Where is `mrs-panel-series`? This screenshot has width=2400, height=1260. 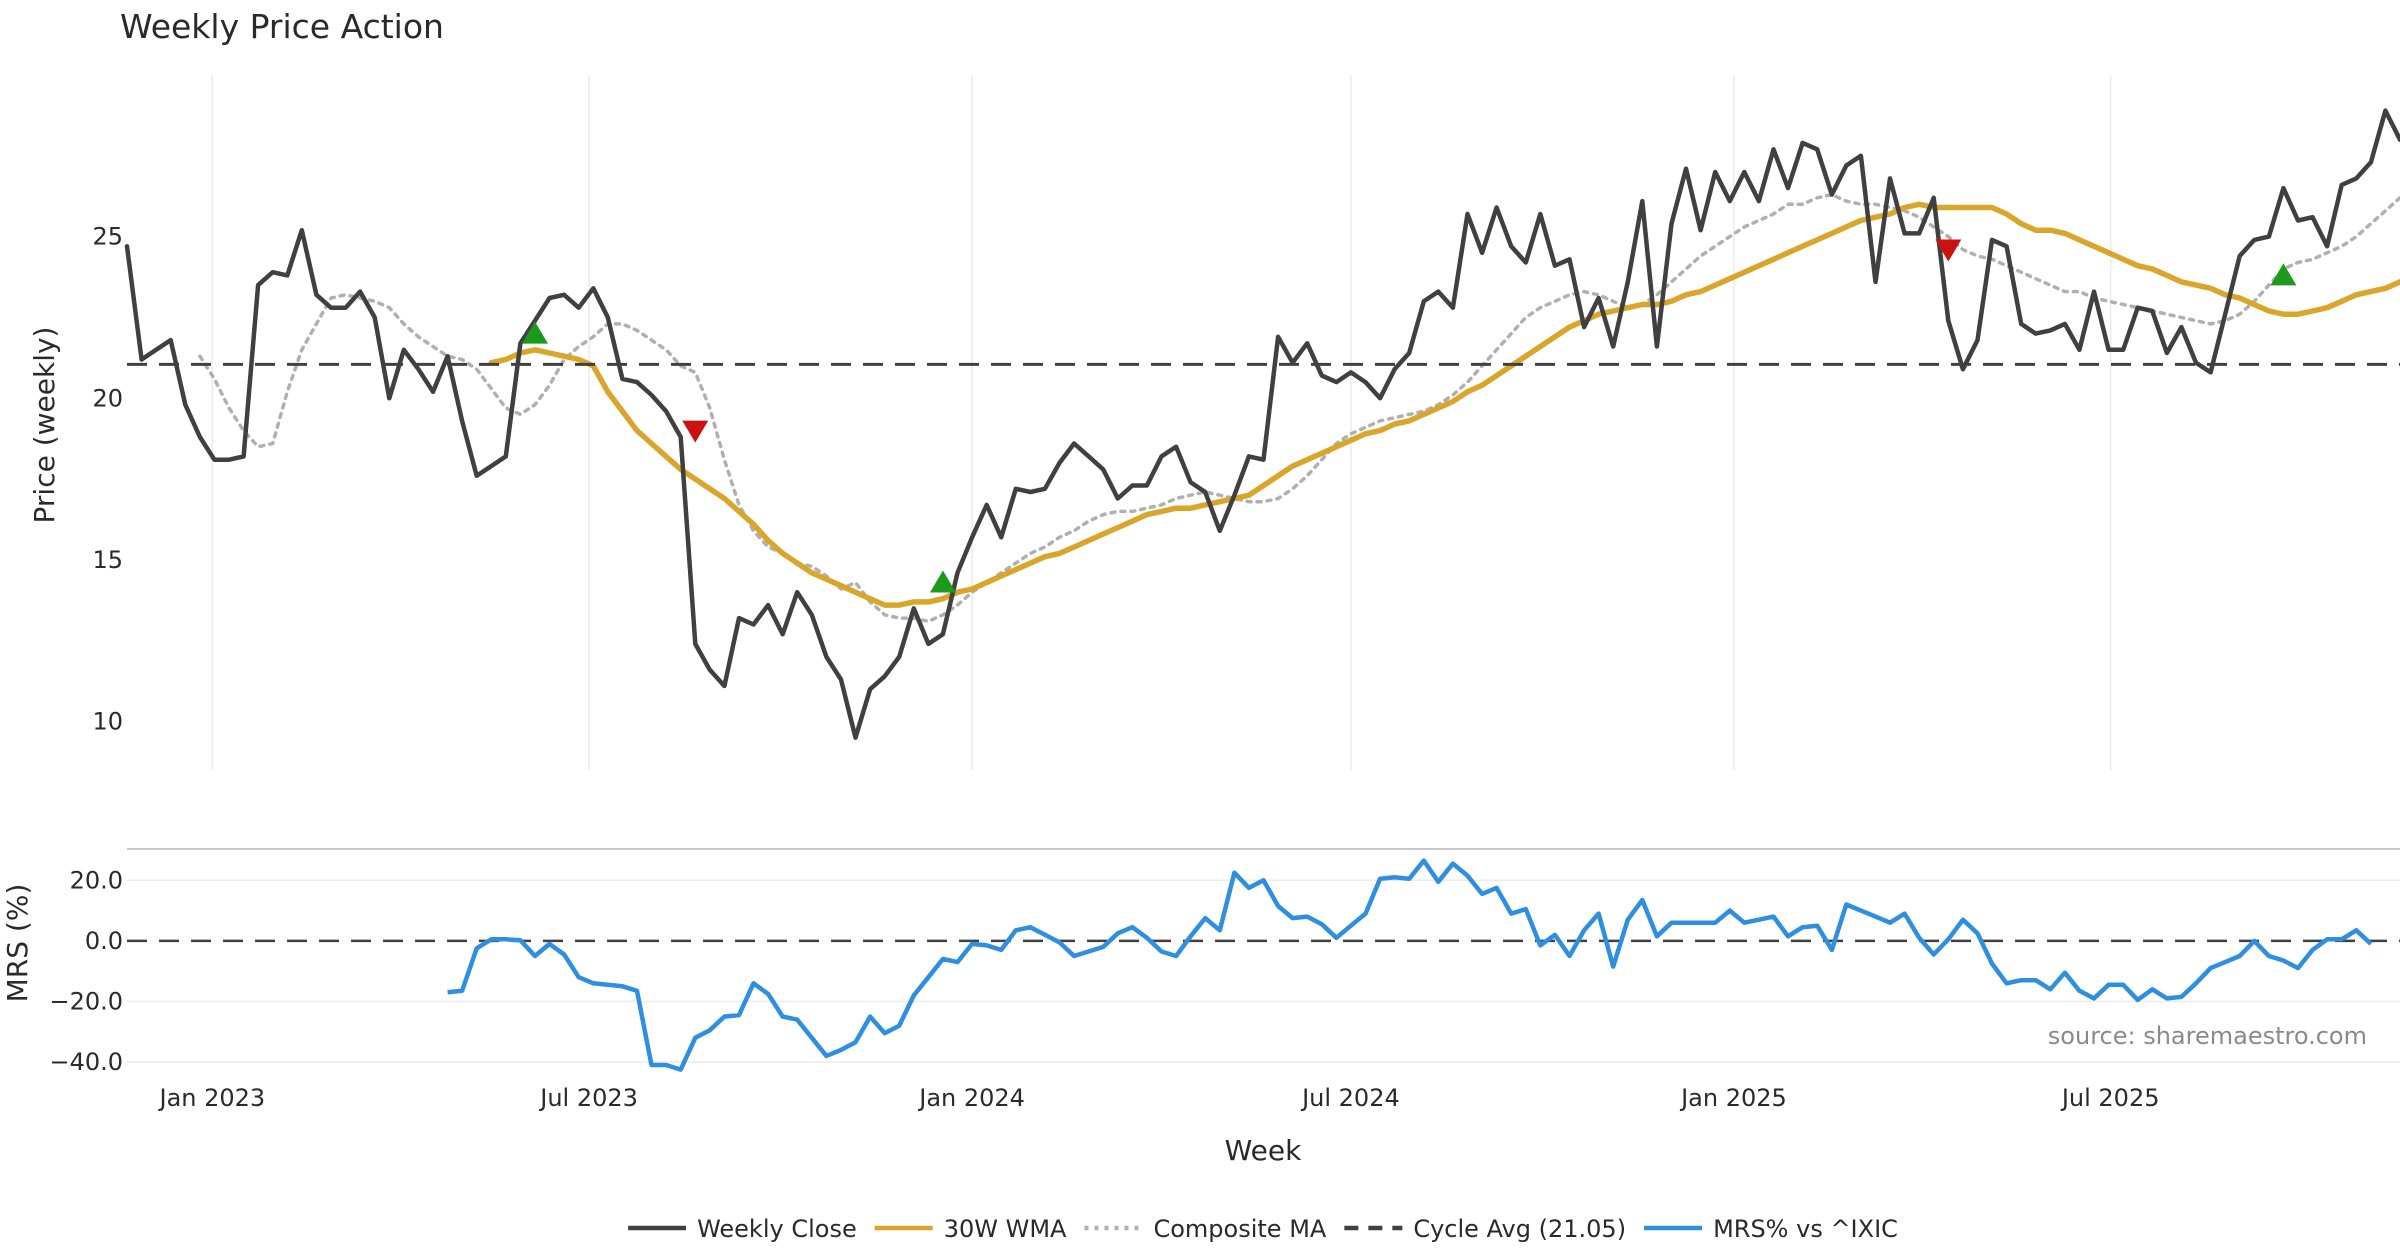 mrs-panel-series is located at coordinates (1410, 965).